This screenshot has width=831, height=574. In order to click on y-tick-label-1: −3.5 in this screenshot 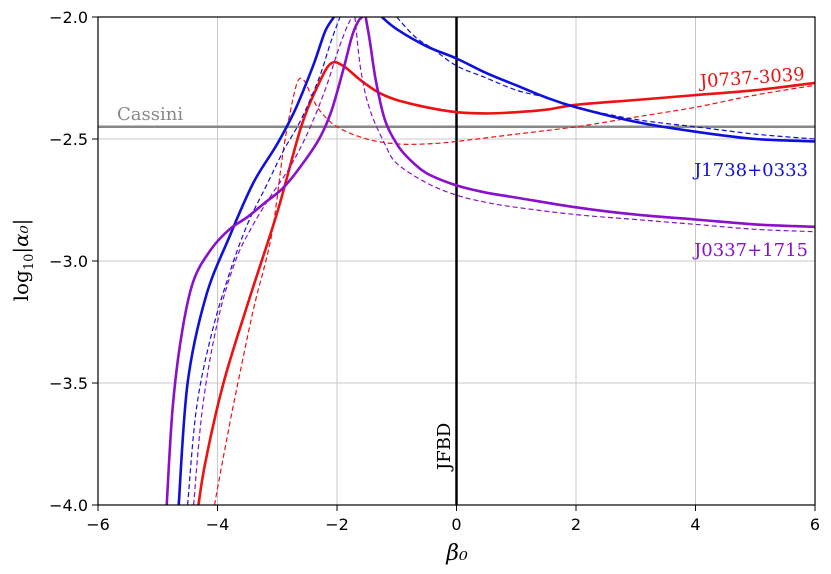, I will do `click(68, 383)`.